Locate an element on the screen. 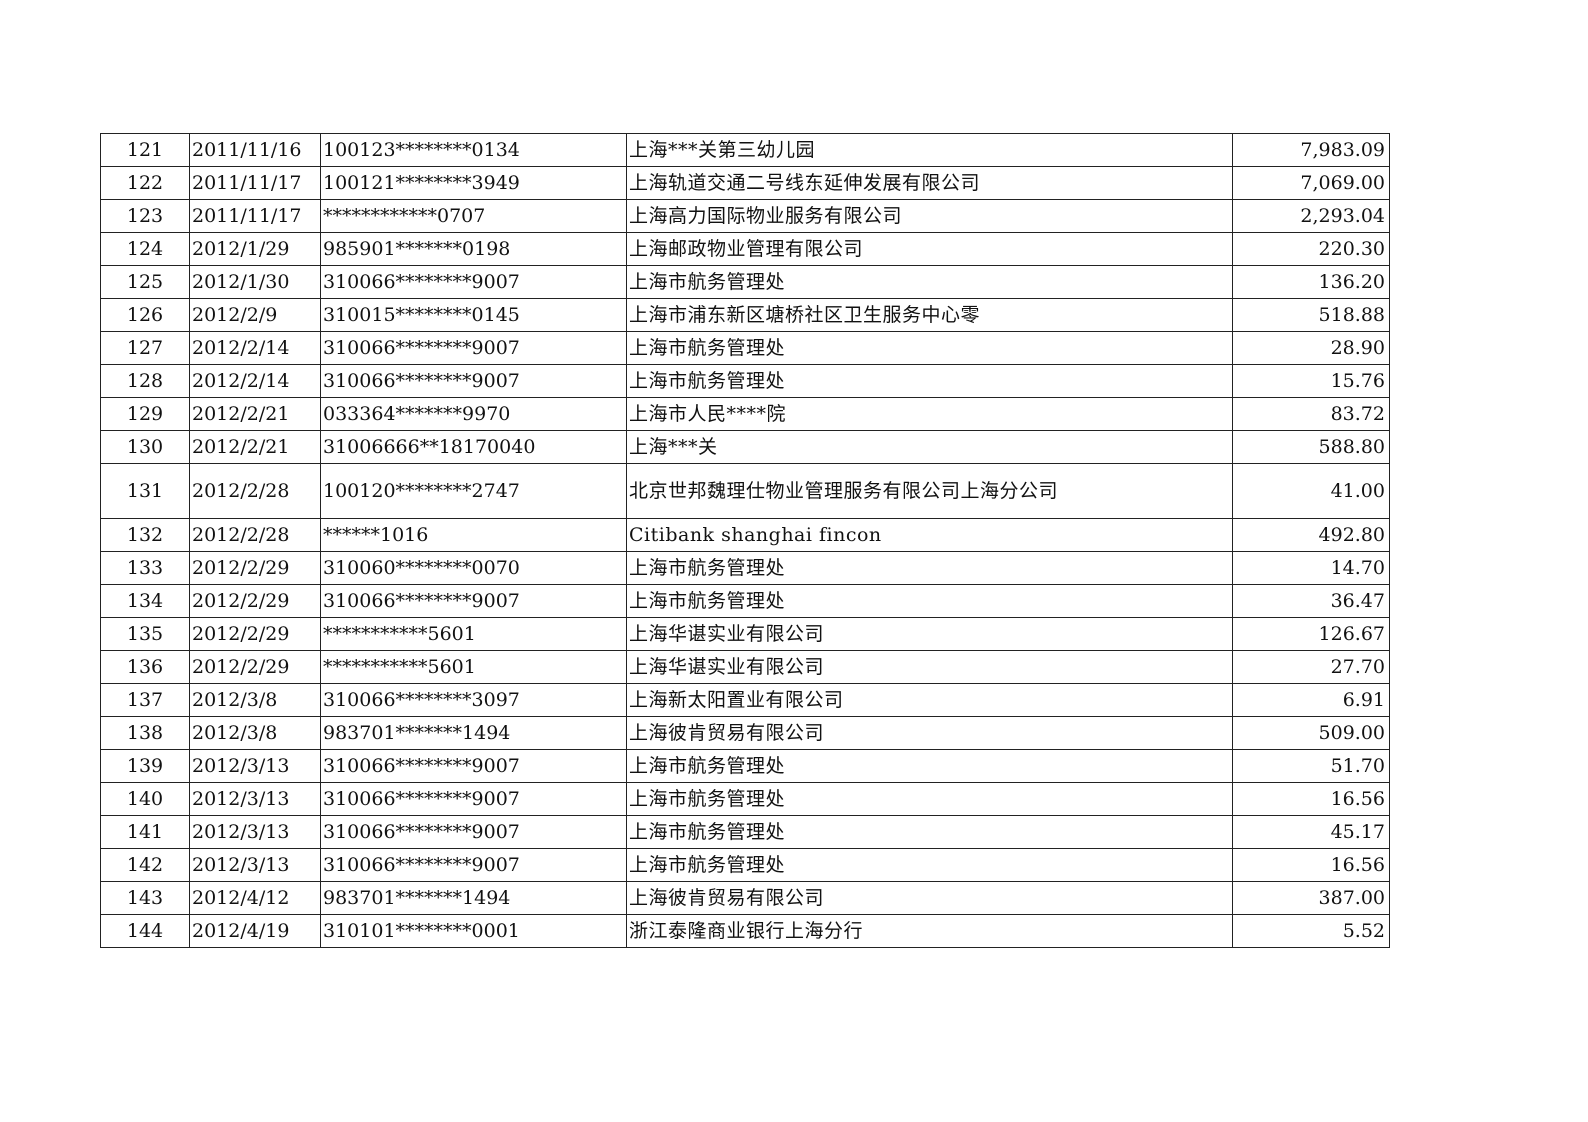  row-number-cell: 143 is located at coordinates (145, 898).